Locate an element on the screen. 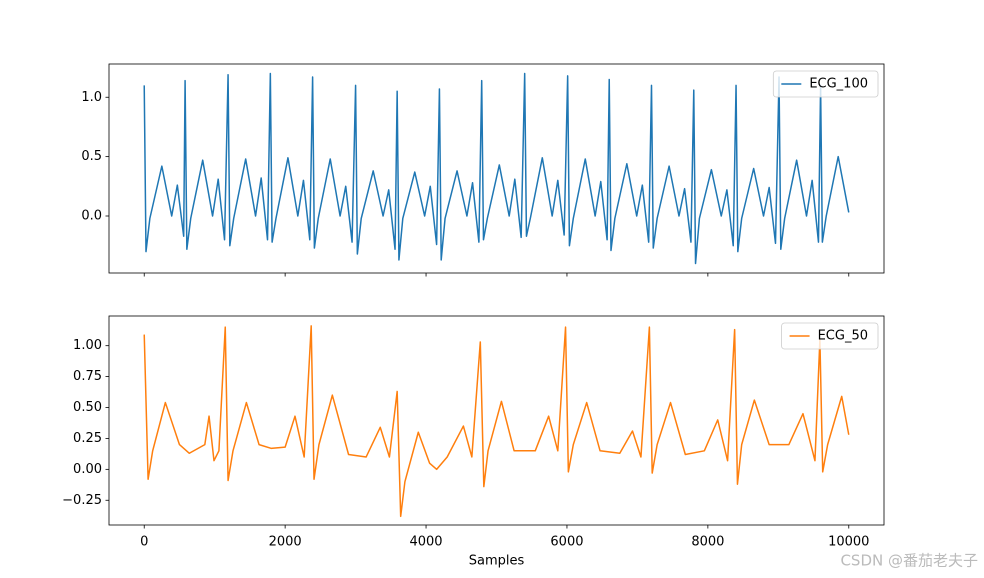  y-tick-label: 0.5 is located at coordinates (91, 156).